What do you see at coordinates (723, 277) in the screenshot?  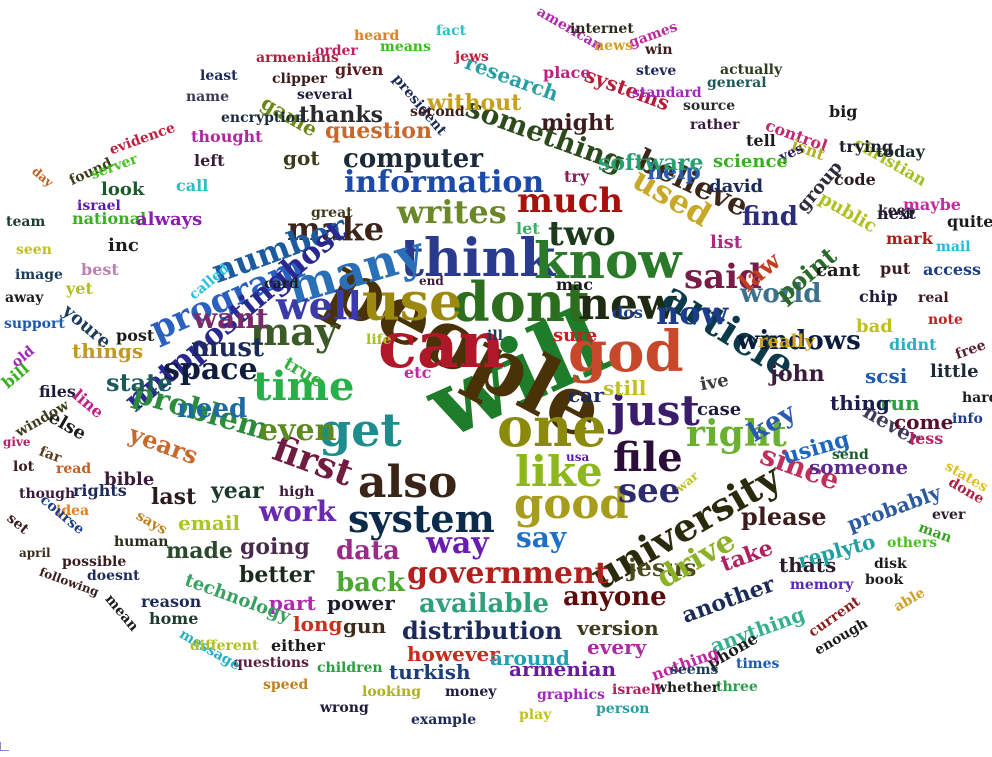 I see `cloud-word: said` at bounding box center [723, 277].